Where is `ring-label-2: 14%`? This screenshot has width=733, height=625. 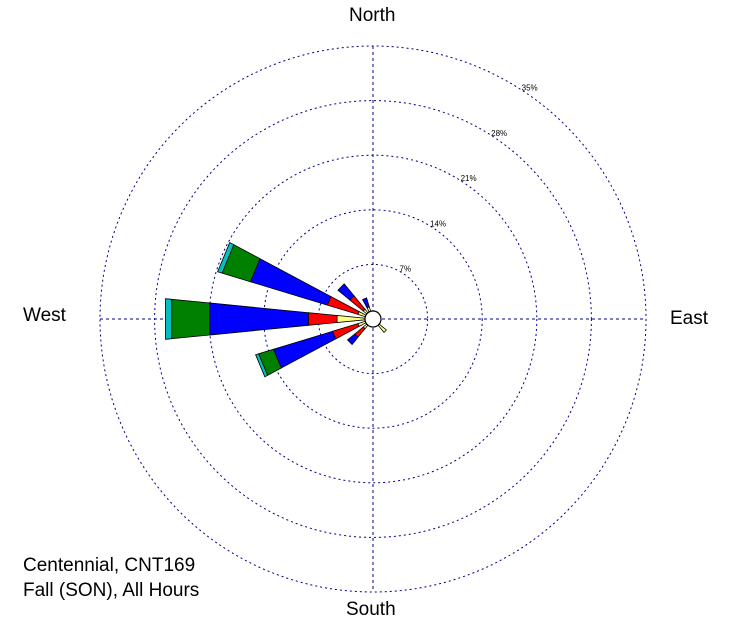 ring-label-2: 14% is located at coordinates (438, 223).